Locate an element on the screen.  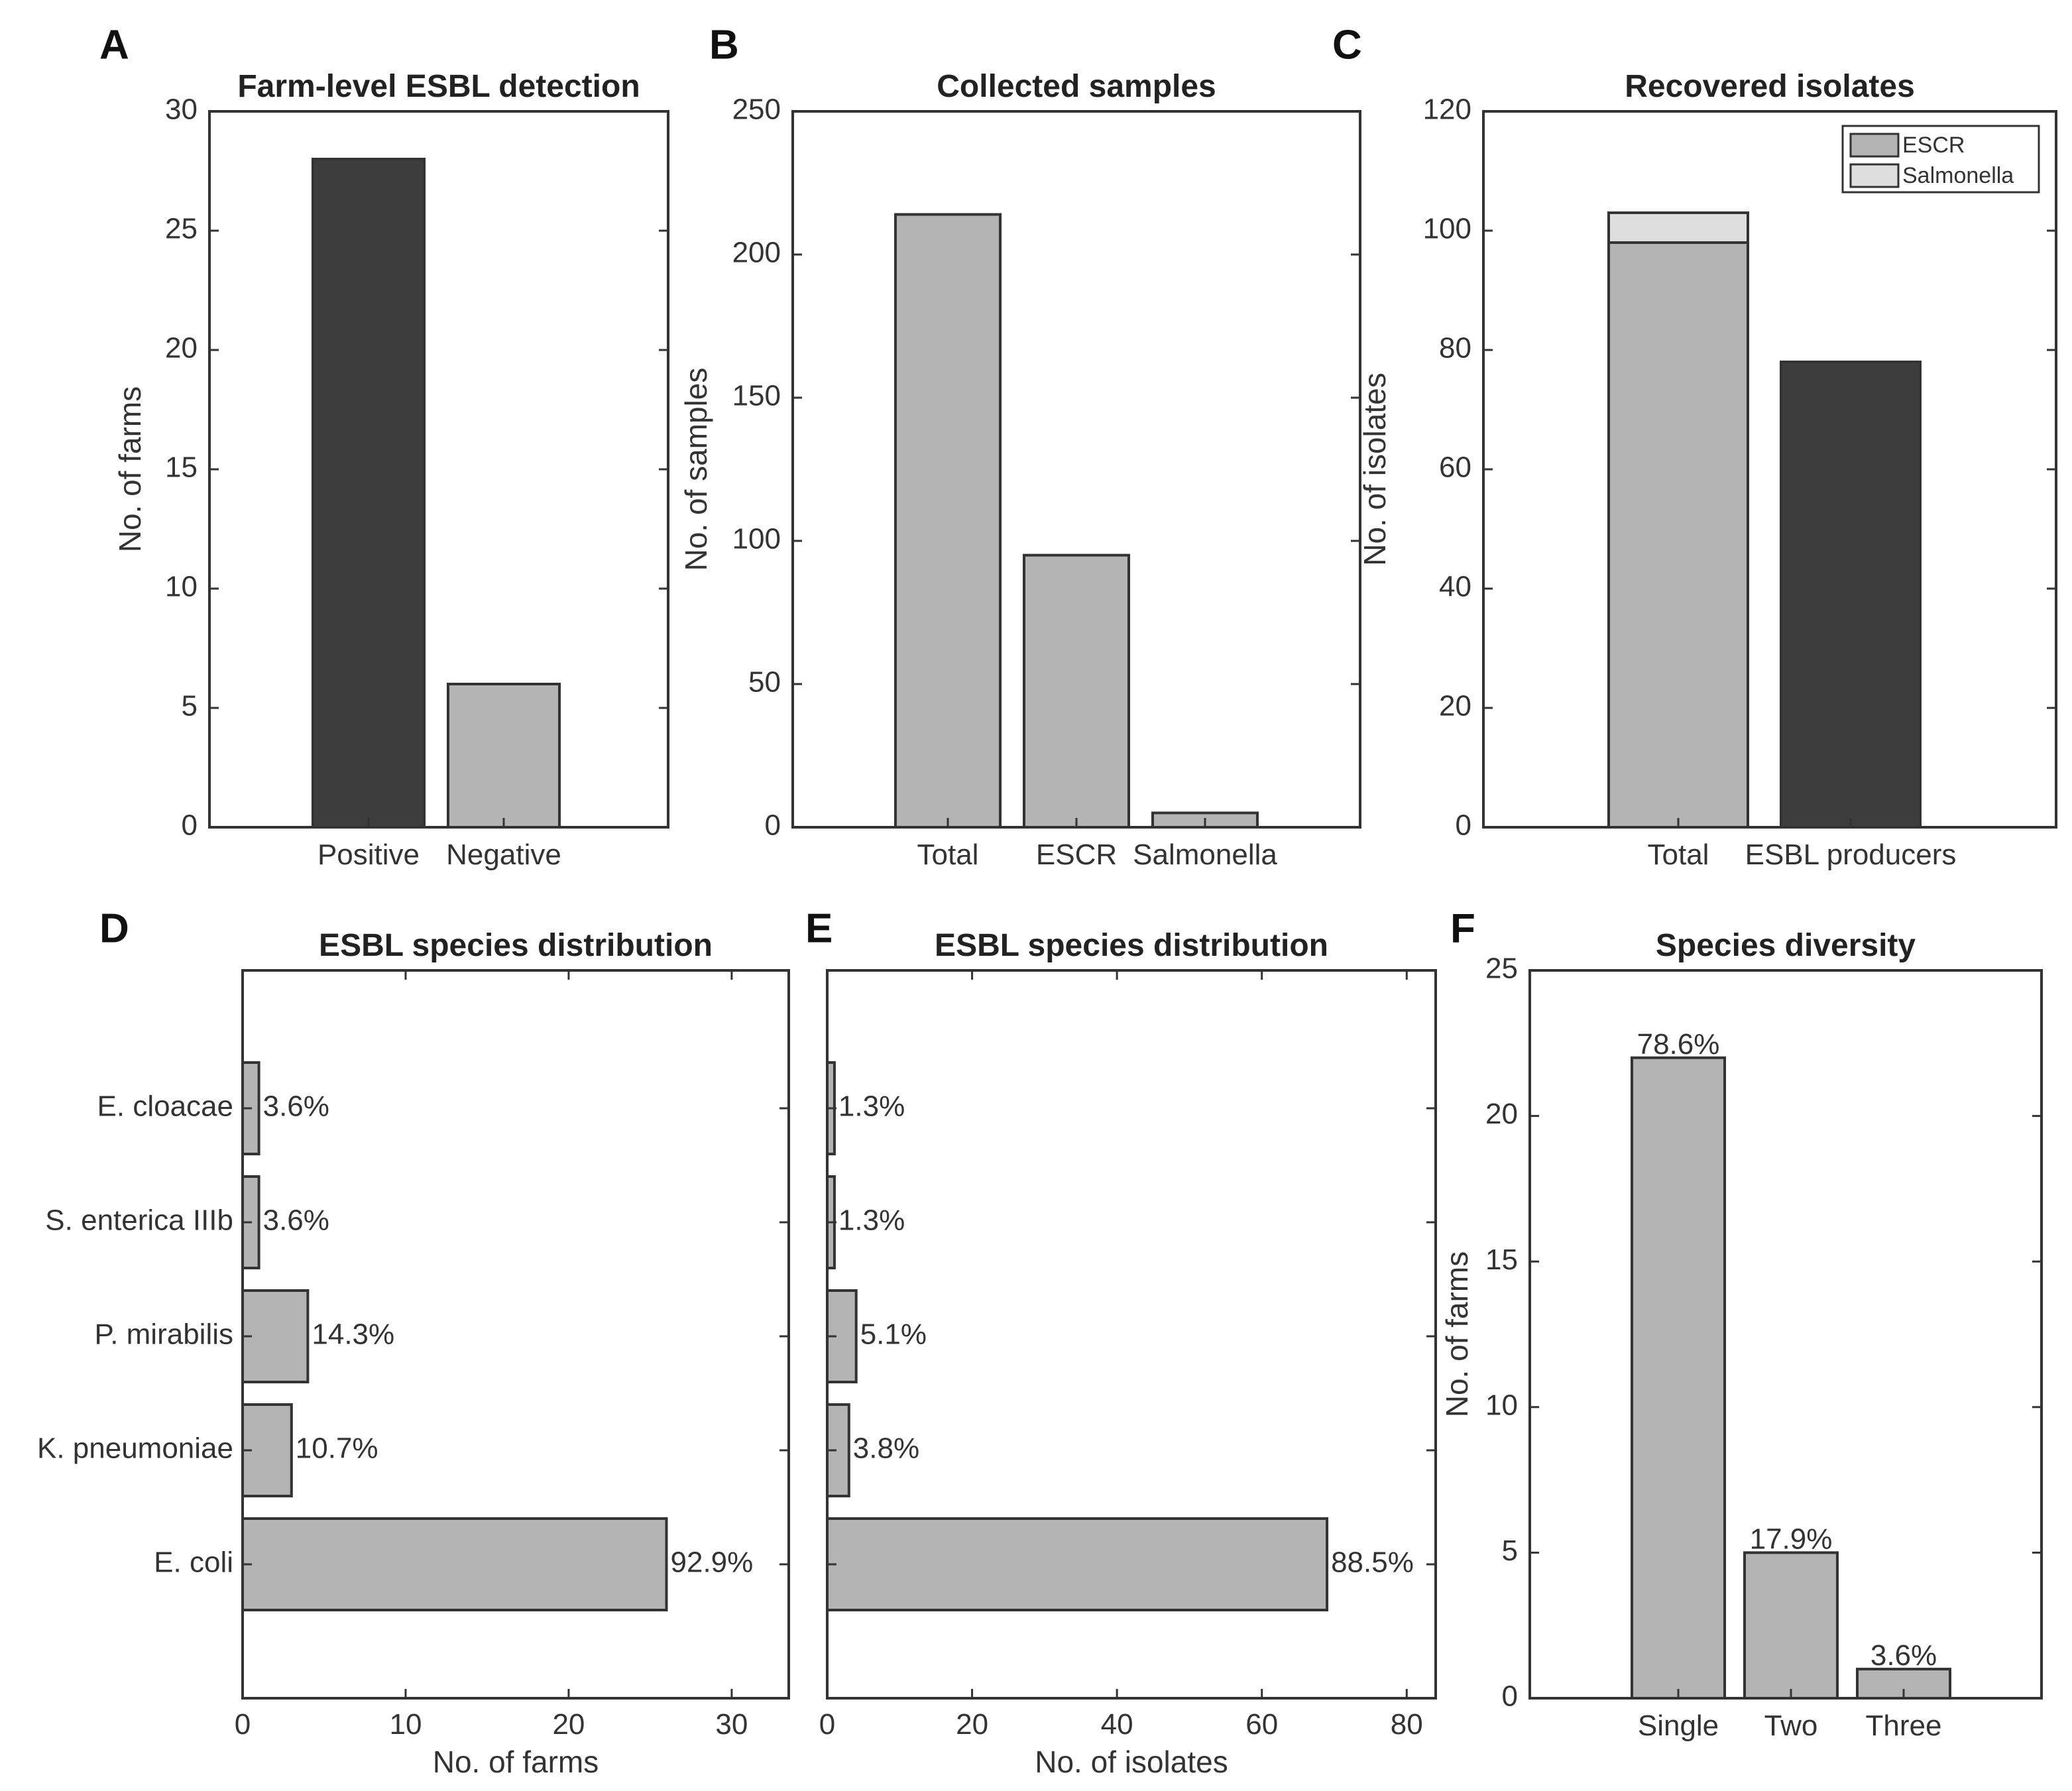
panel-letter: E is located at coordinates (819, 928).